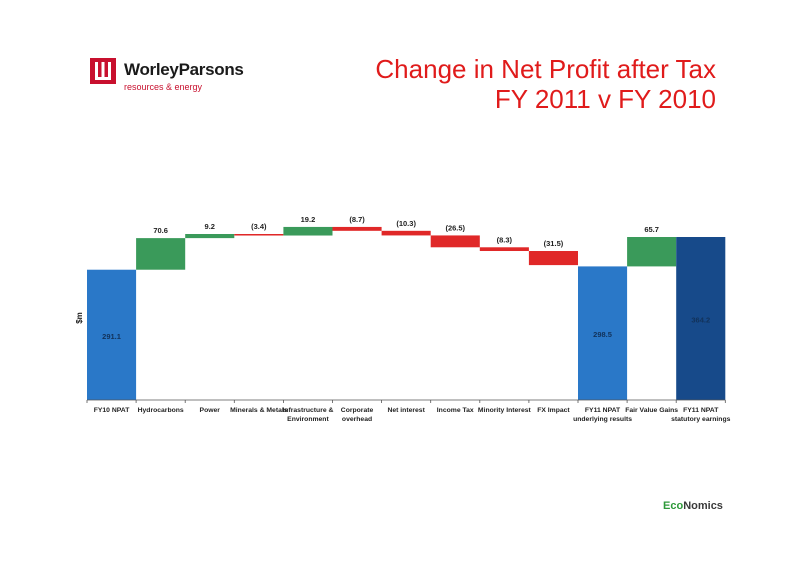 Image resolution: width=800 pixels, height=566 pixels. What do you see at coordinates (554, 243) in the screenshot?
I see `data-label-9: (31.5)` at bounding box center [554, 243].